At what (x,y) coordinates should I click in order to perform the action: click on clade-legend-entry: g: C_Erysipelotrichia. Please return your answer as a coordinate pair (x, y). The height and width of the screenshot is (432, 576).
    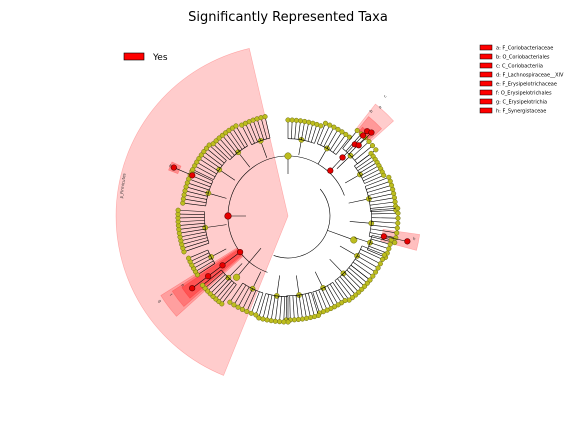
    Looking at the image, I should click on (521, 103).